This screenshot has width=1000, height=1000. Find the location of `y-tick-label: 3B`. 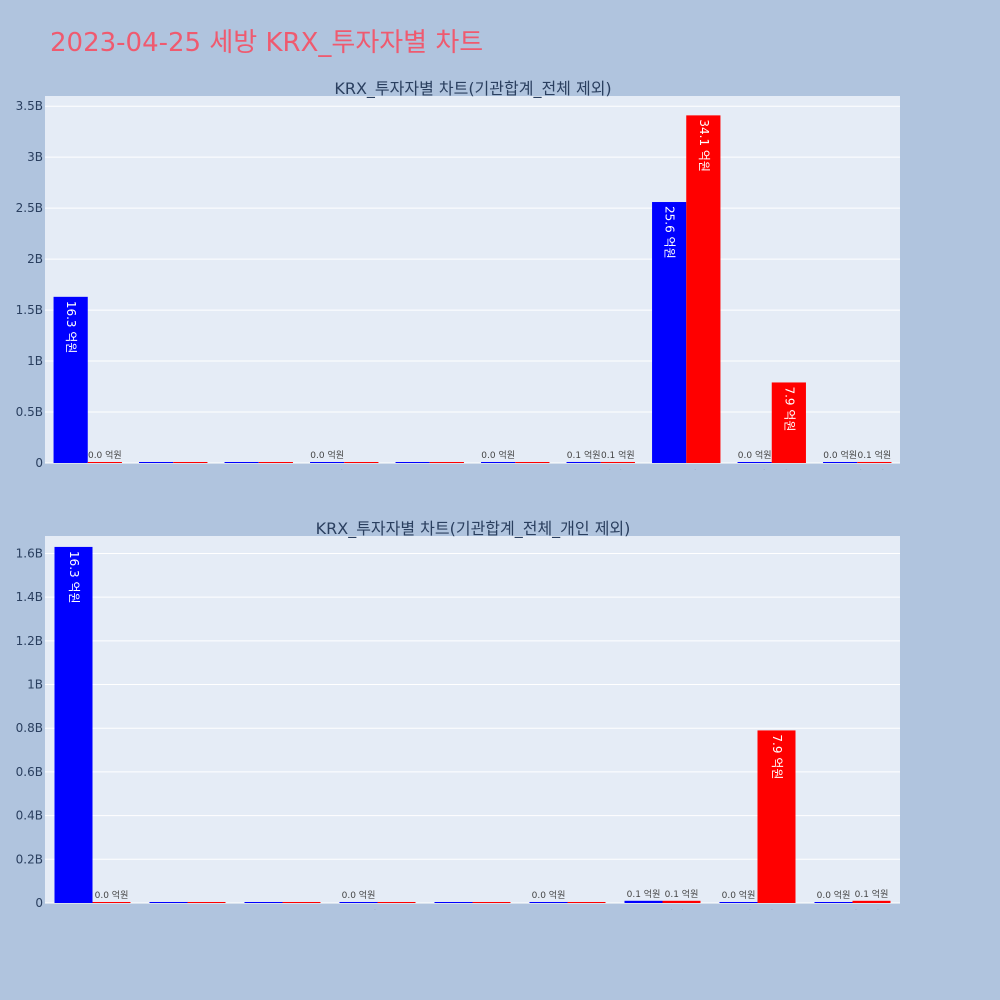

y-tick-label: 3B is located at coordinates (35, 157).